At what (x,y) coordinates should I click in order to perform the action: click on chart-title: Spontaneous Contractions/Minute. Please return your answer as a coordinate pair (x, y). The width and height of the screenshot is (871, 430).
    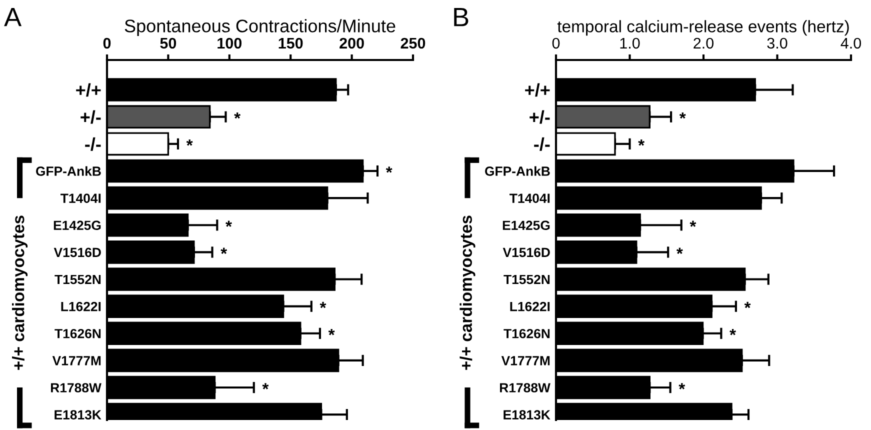
    Looking at the image, I should click on (260, 27).